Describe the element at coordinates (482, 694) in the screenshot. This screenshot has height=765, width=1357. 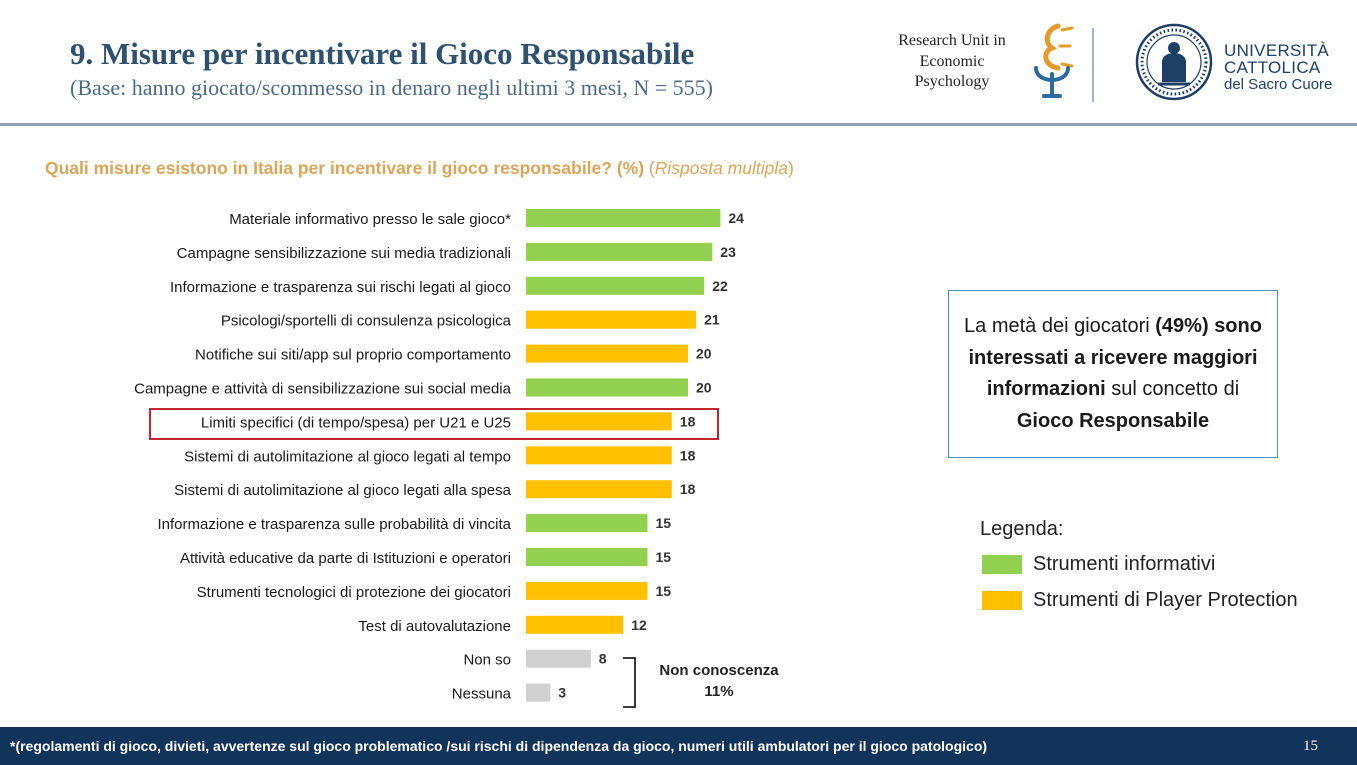
I see `bar-category-label: Nessuna` at that location.